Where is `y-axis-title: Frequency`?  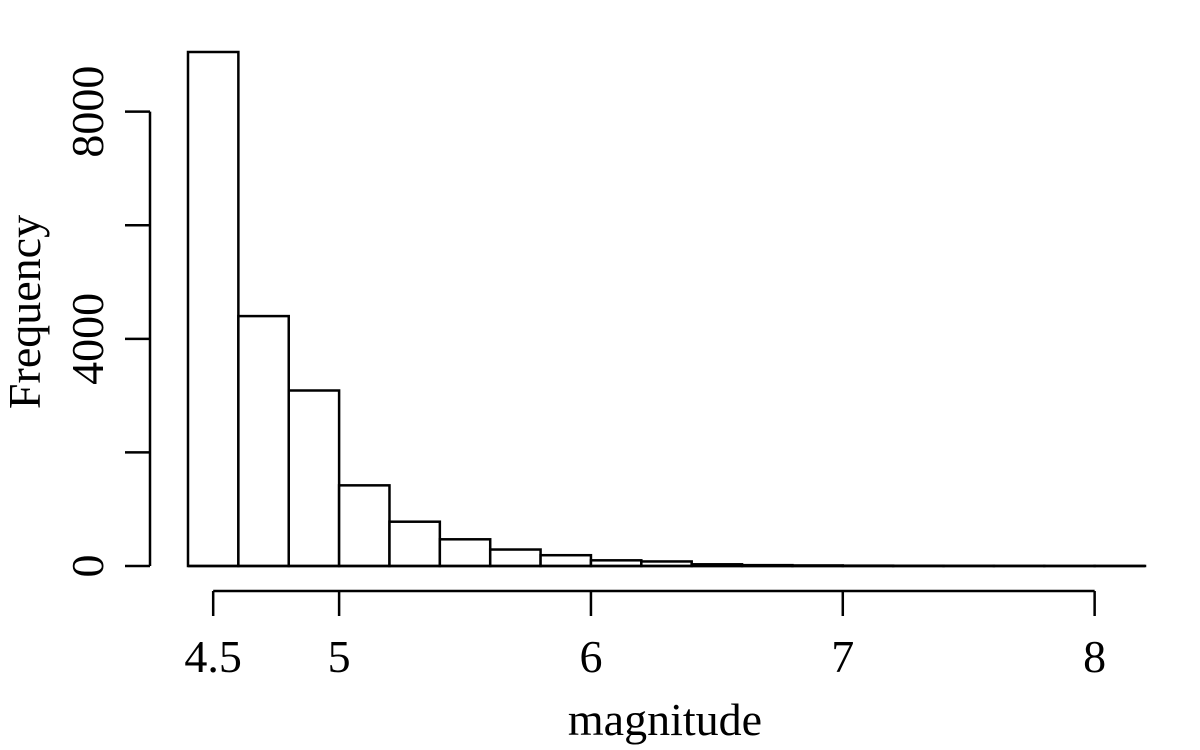 y-axis-title: Frequency is located at coordinates (25, 312).